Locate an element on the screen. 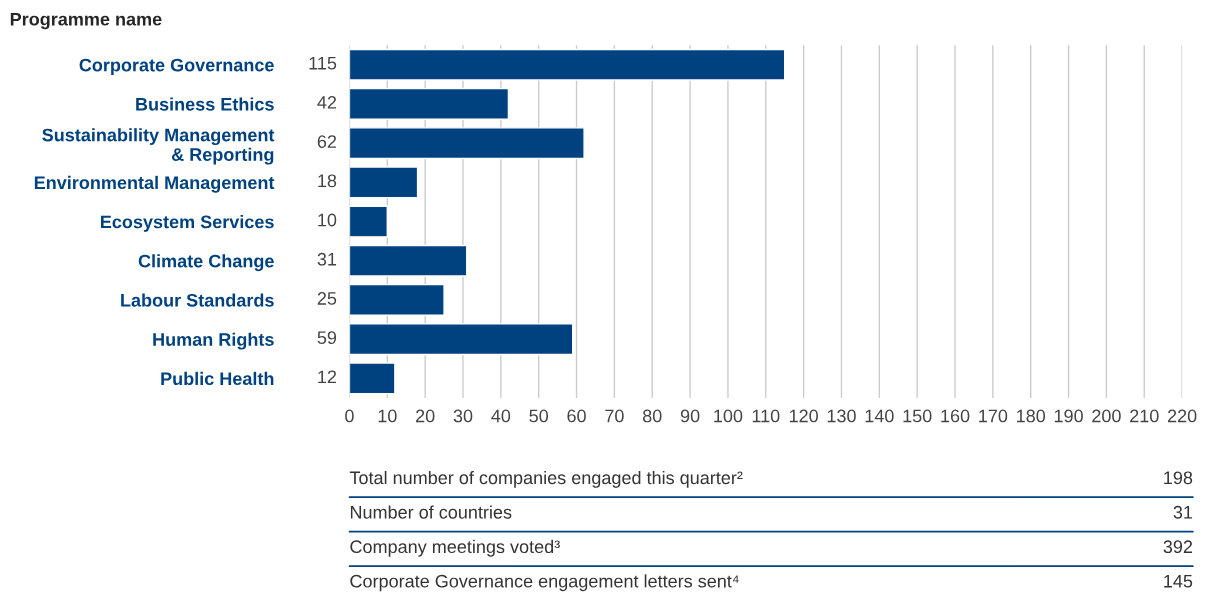 The image size is (1205, 594). x-tick-label: 220 is located at coordinates (1182, 416).